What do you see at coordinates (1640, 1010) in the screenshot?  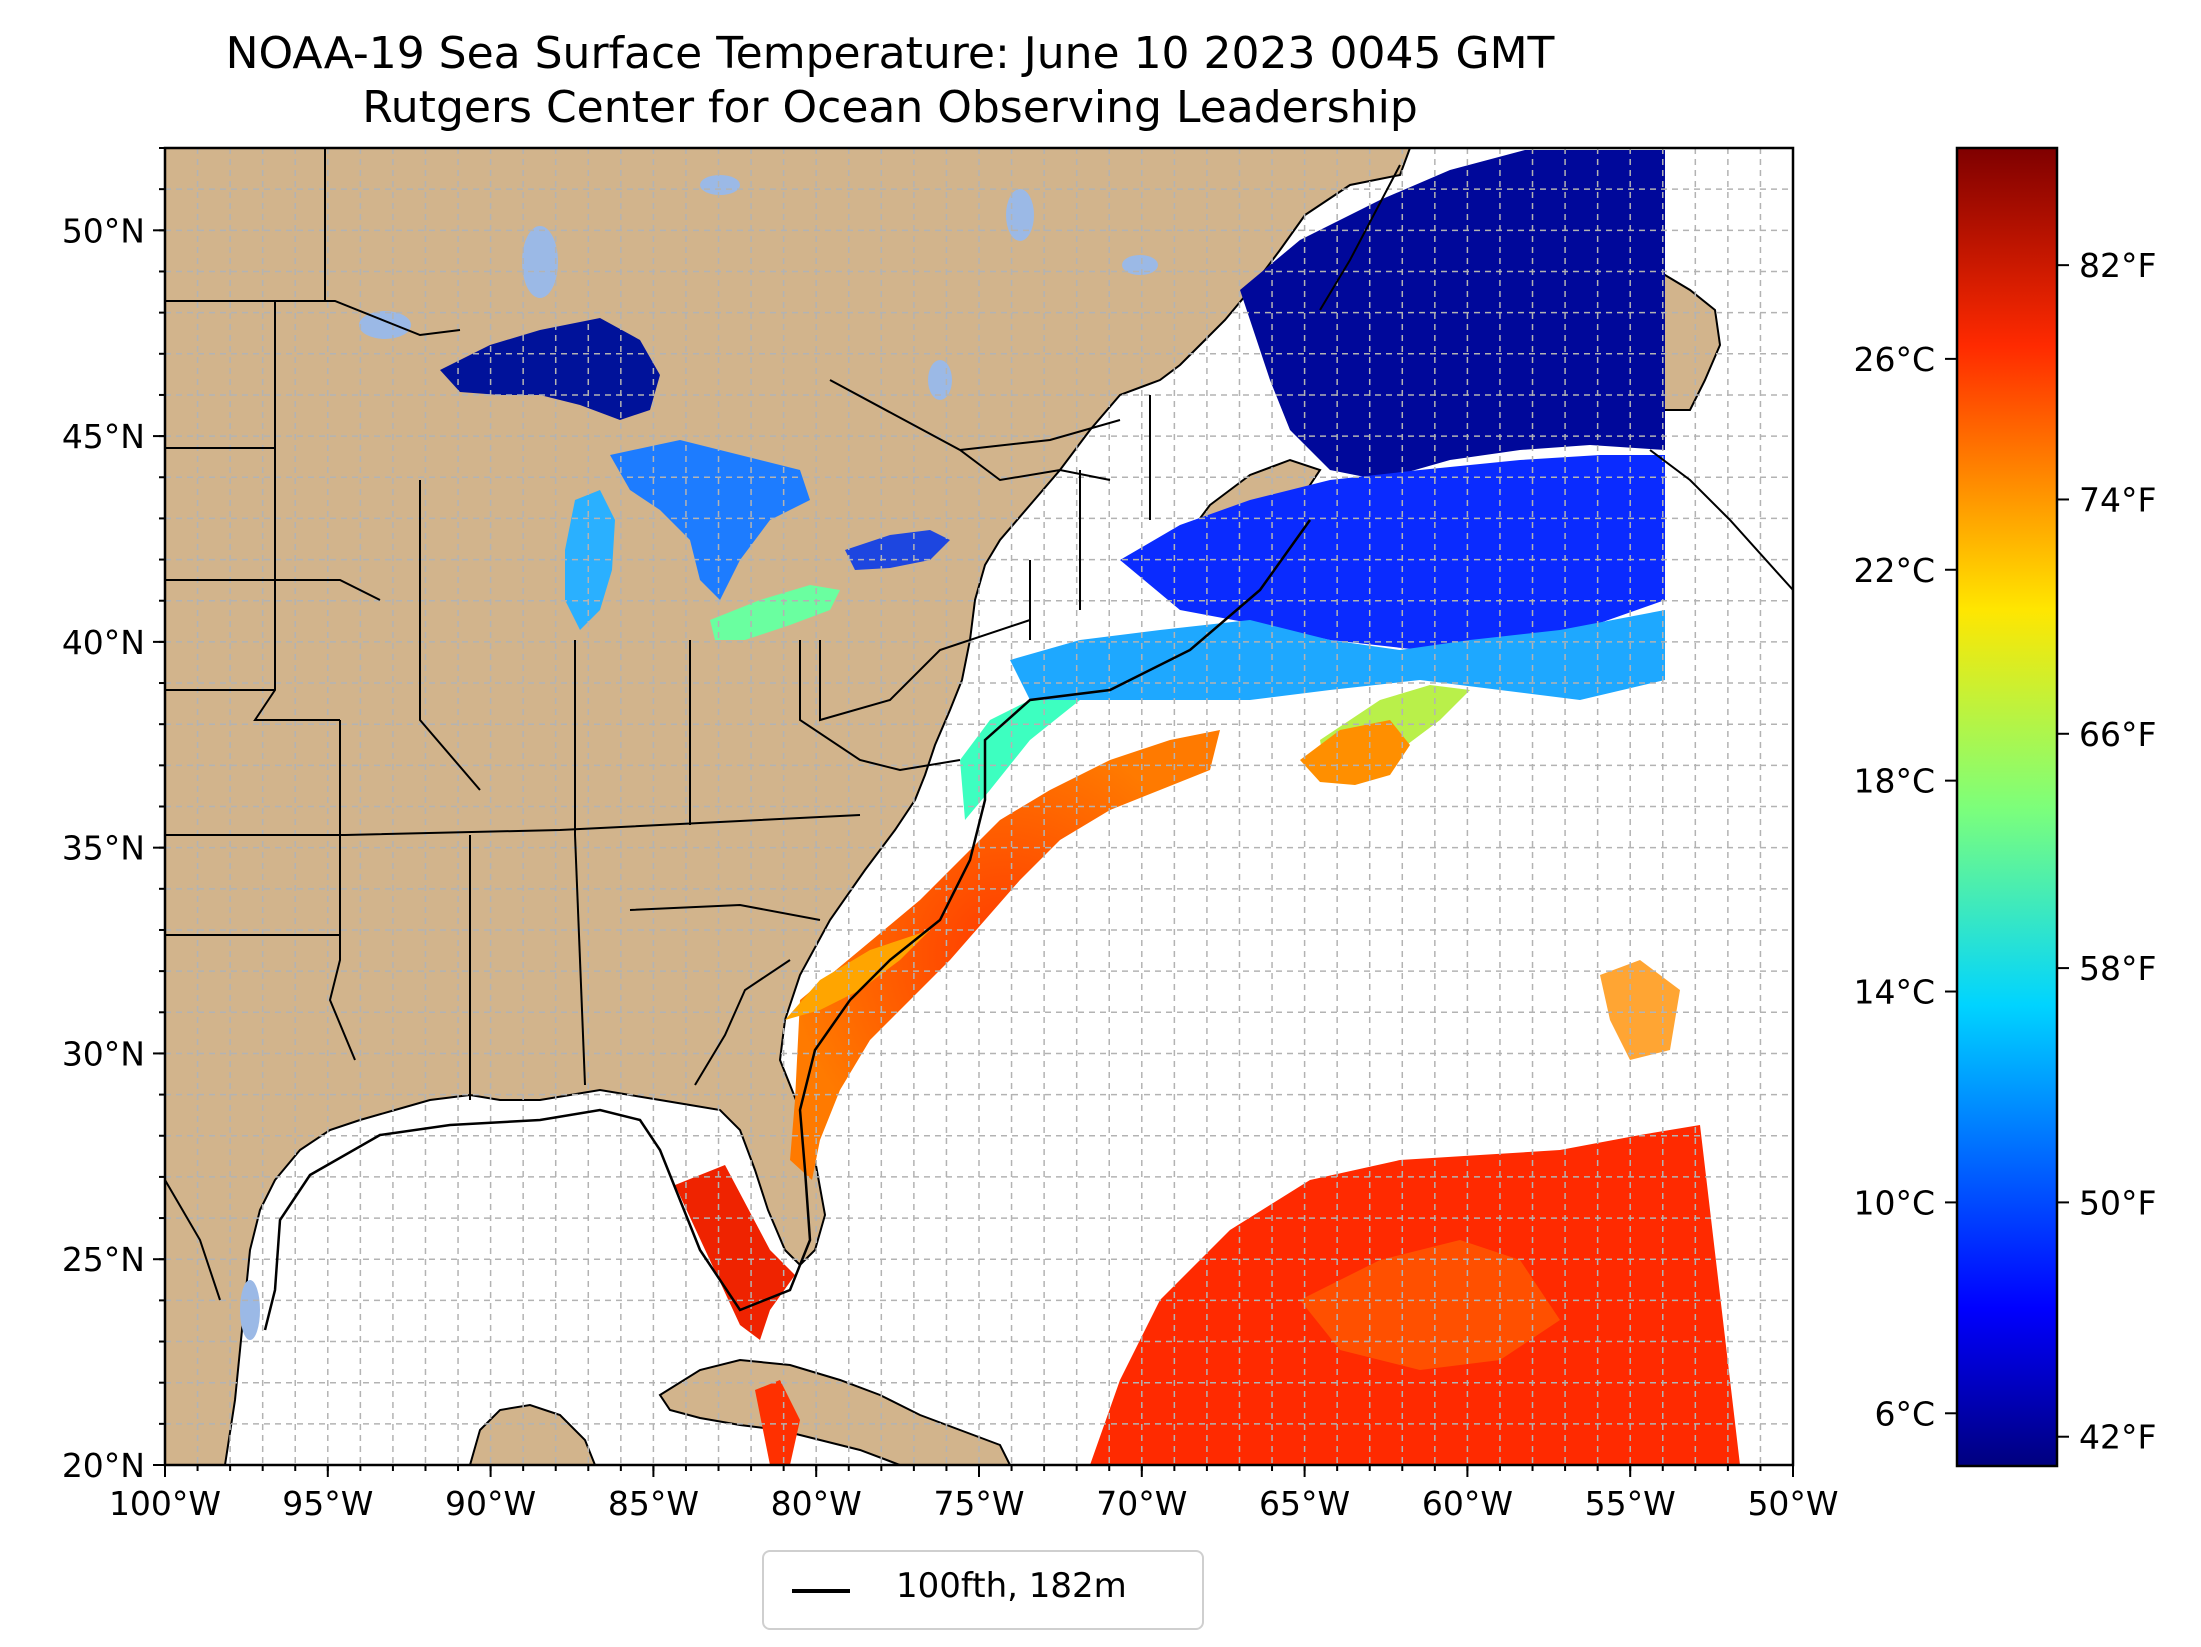 I see `sst-bermuda-patch` at bounding box center [1640, 1010].